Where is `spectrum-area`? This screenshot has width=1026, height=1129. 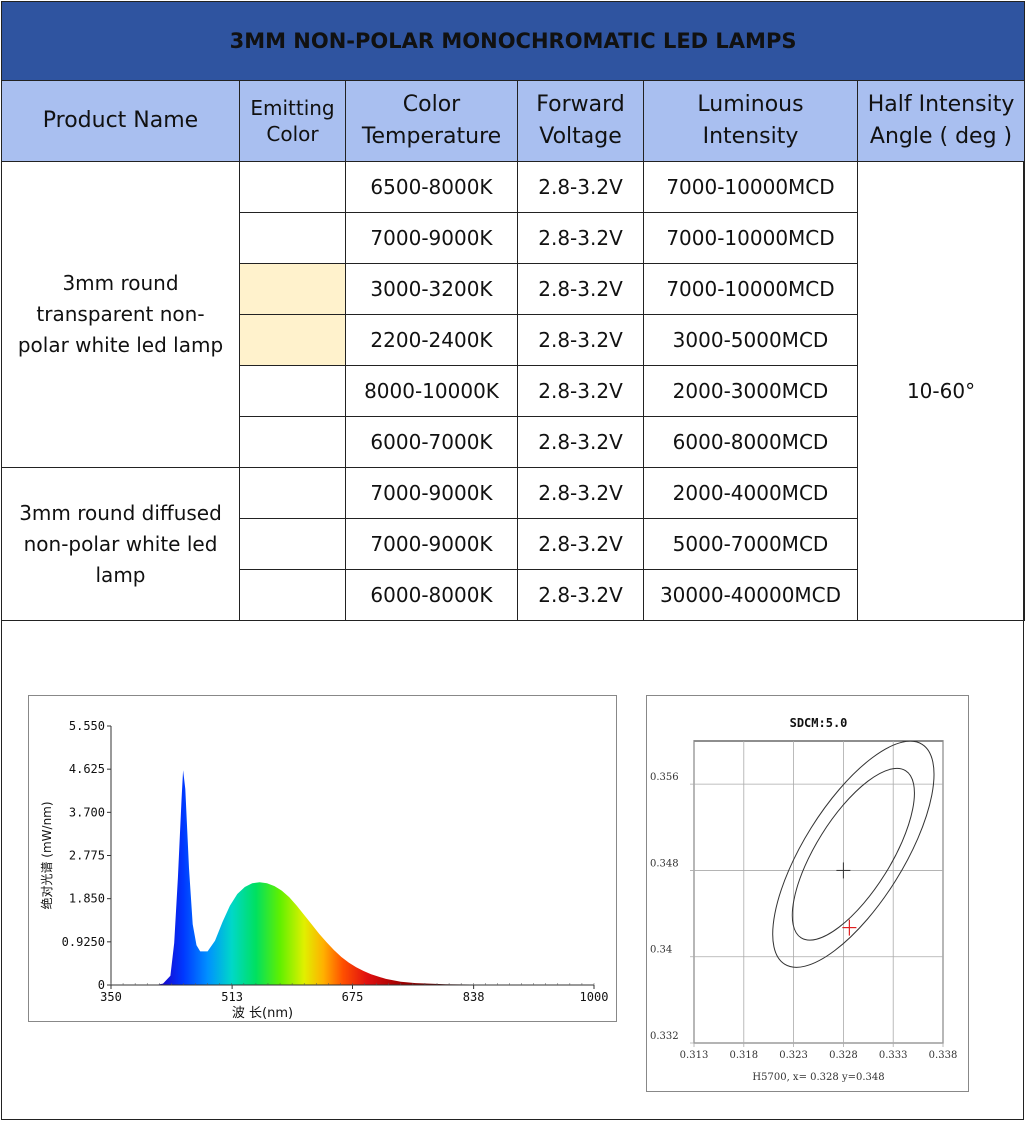 spectrum-area is located at coordinates (352, 877).